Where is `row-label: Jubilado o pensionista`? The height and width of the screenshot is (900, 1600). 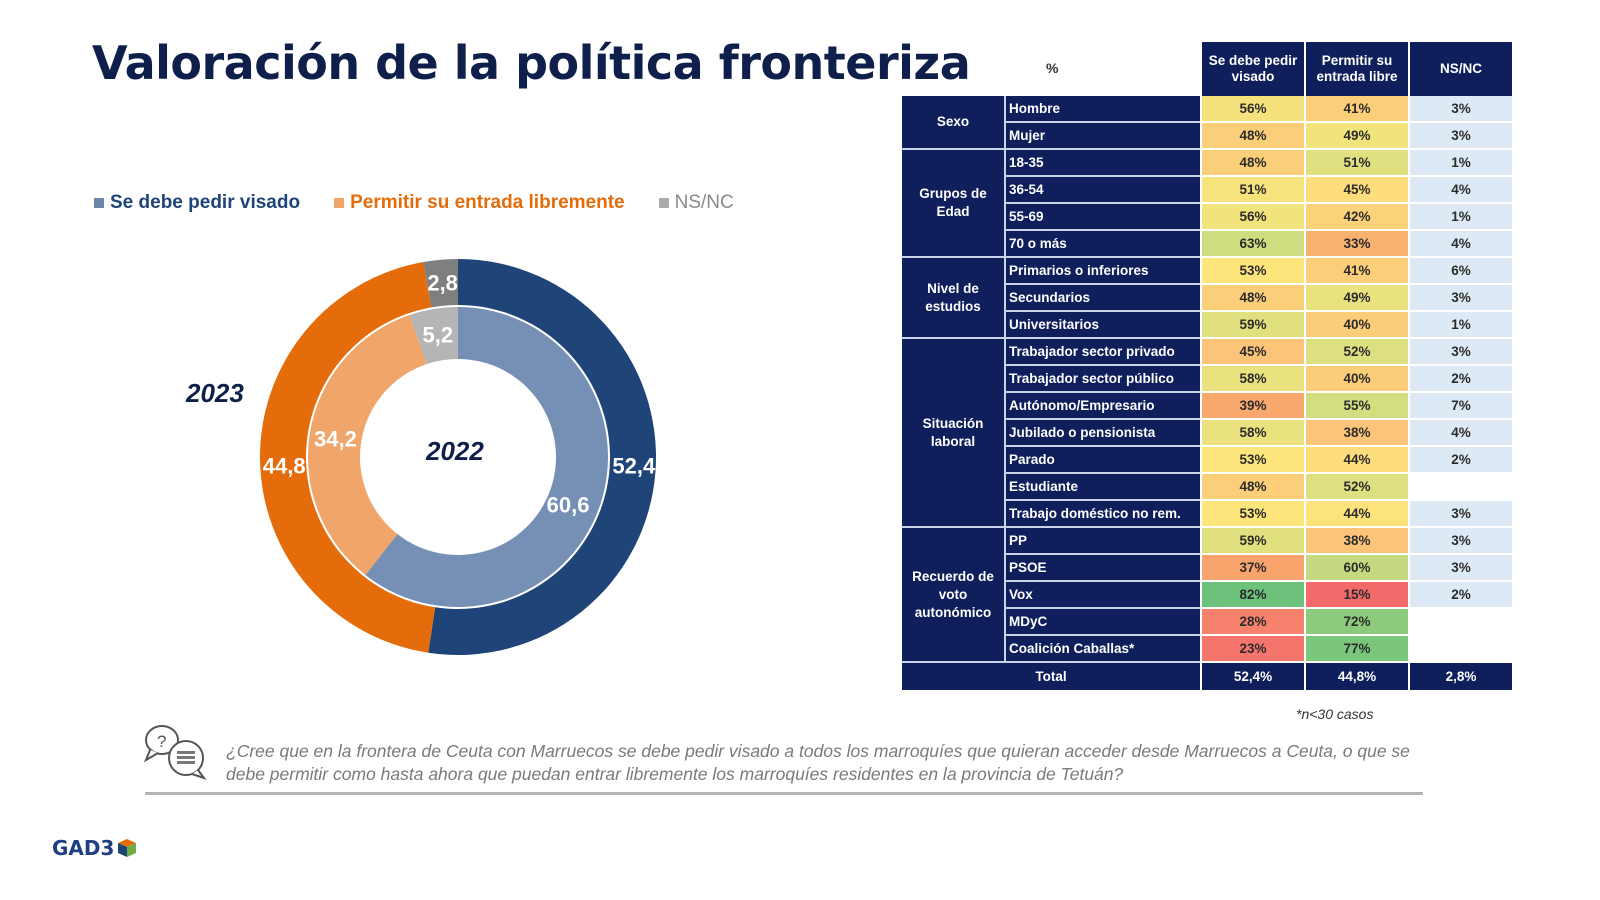
row-label: Jubilado o pensionista is located at coordinates (1102, 433).